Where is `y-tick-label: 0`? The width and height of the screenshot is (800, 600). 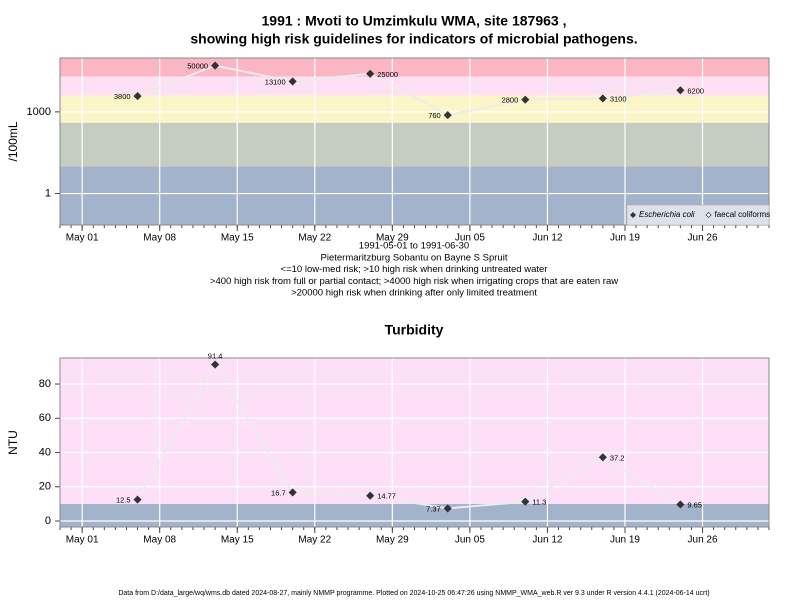
y-tick-label: 0 is located at coordinates (48, 521).